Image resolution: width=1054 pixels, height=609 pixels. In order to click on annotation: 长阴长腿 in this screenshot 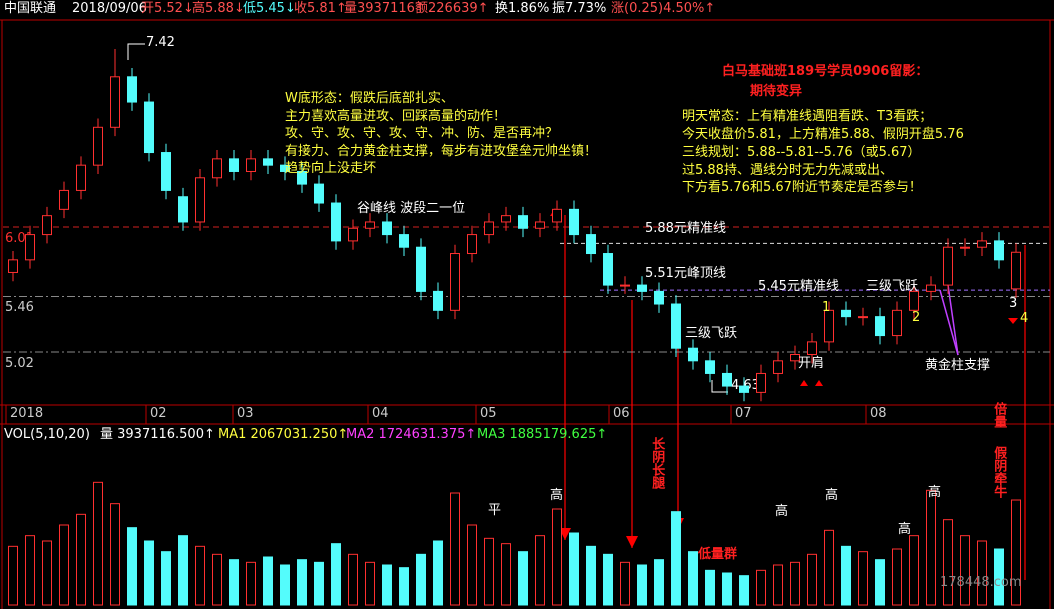, I will do `click(657, 463)`.